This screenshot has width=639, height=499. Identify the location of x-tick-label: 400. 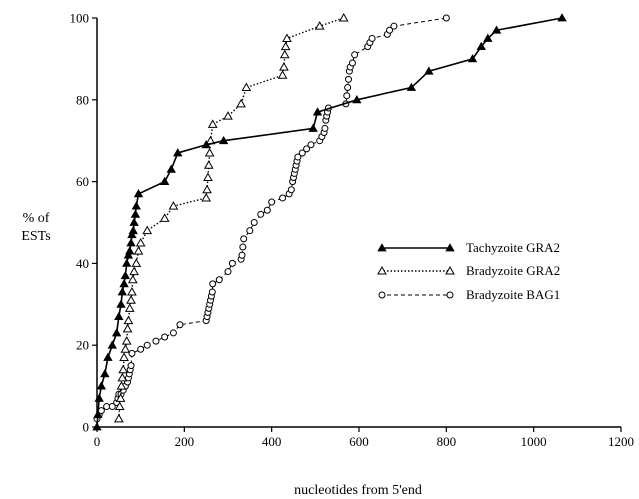
(272, 441).